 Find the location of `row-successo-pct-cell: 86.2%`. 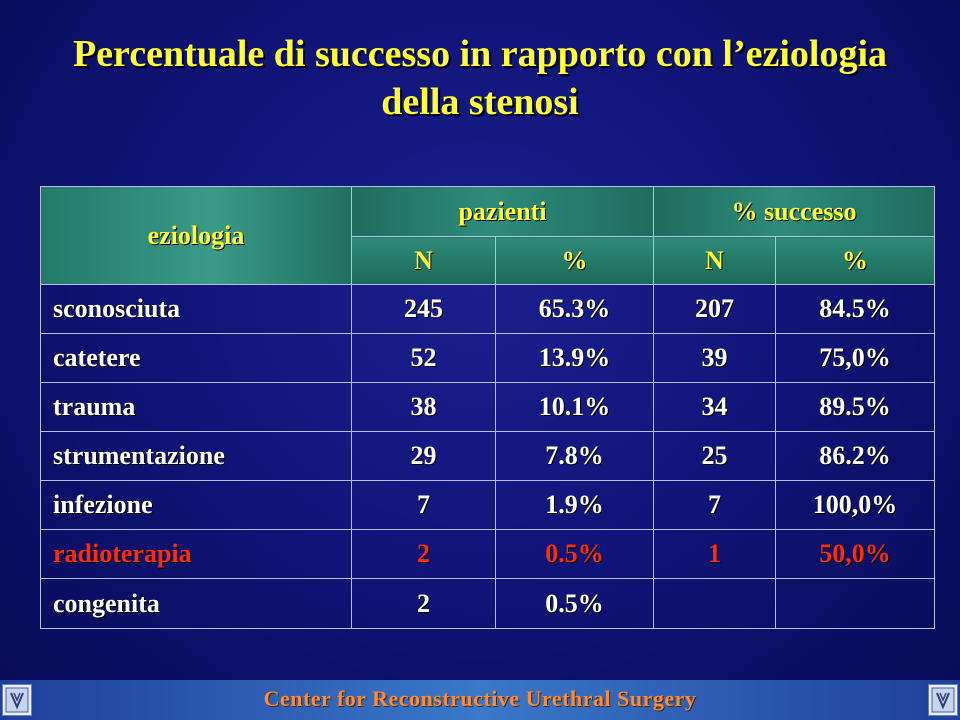

row-successo-pct-cell: 86.2% is located at coordinates (855, 456).